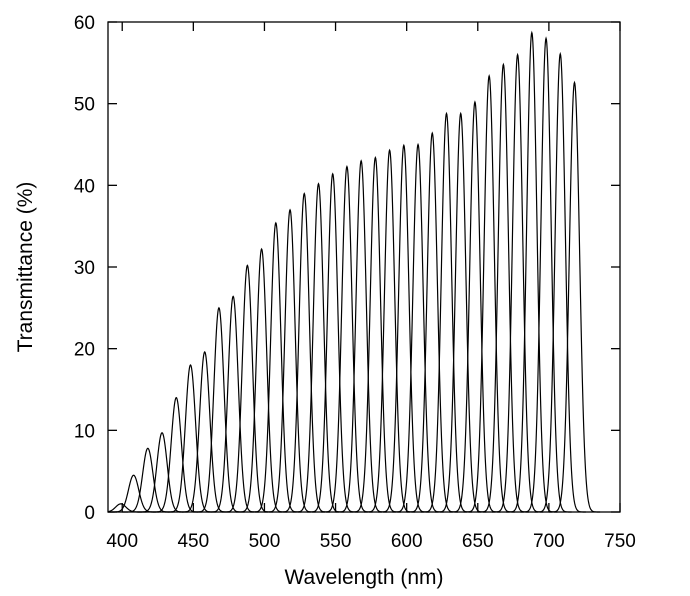 The image size is (690, 596). I want to click on y-tick-label: 10, so click(84, 431).